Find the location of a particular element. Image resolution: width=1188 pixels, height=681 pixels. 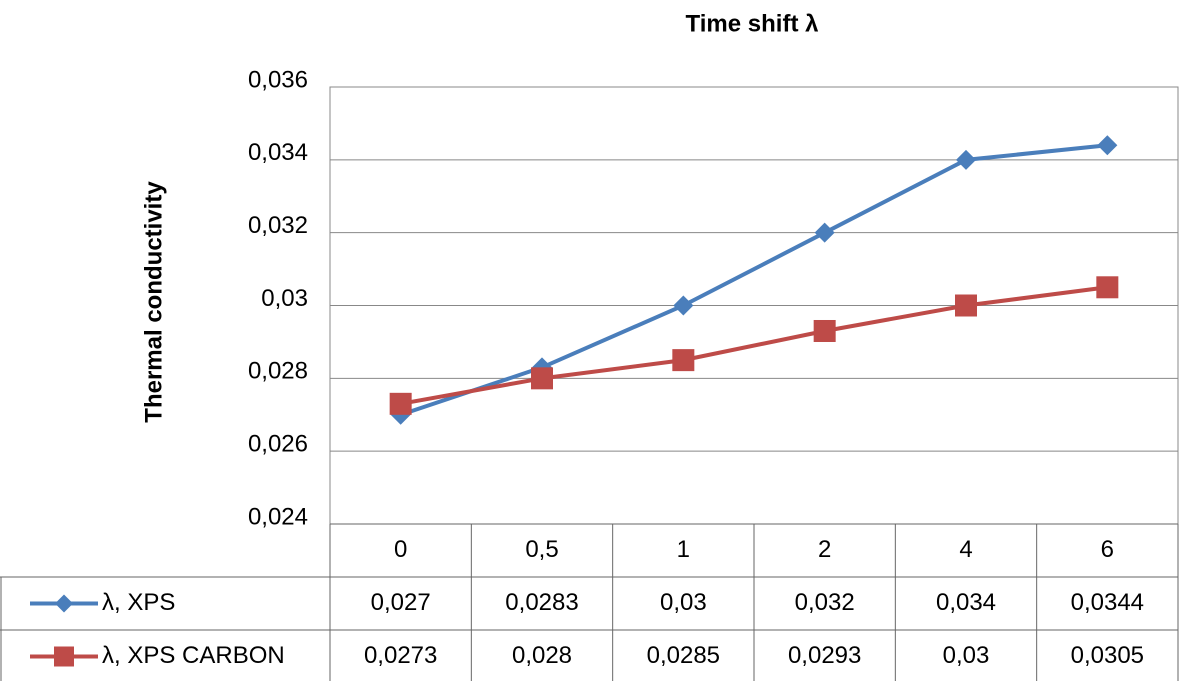

x-tick-label: 1 is located at coordinates (683, 549).